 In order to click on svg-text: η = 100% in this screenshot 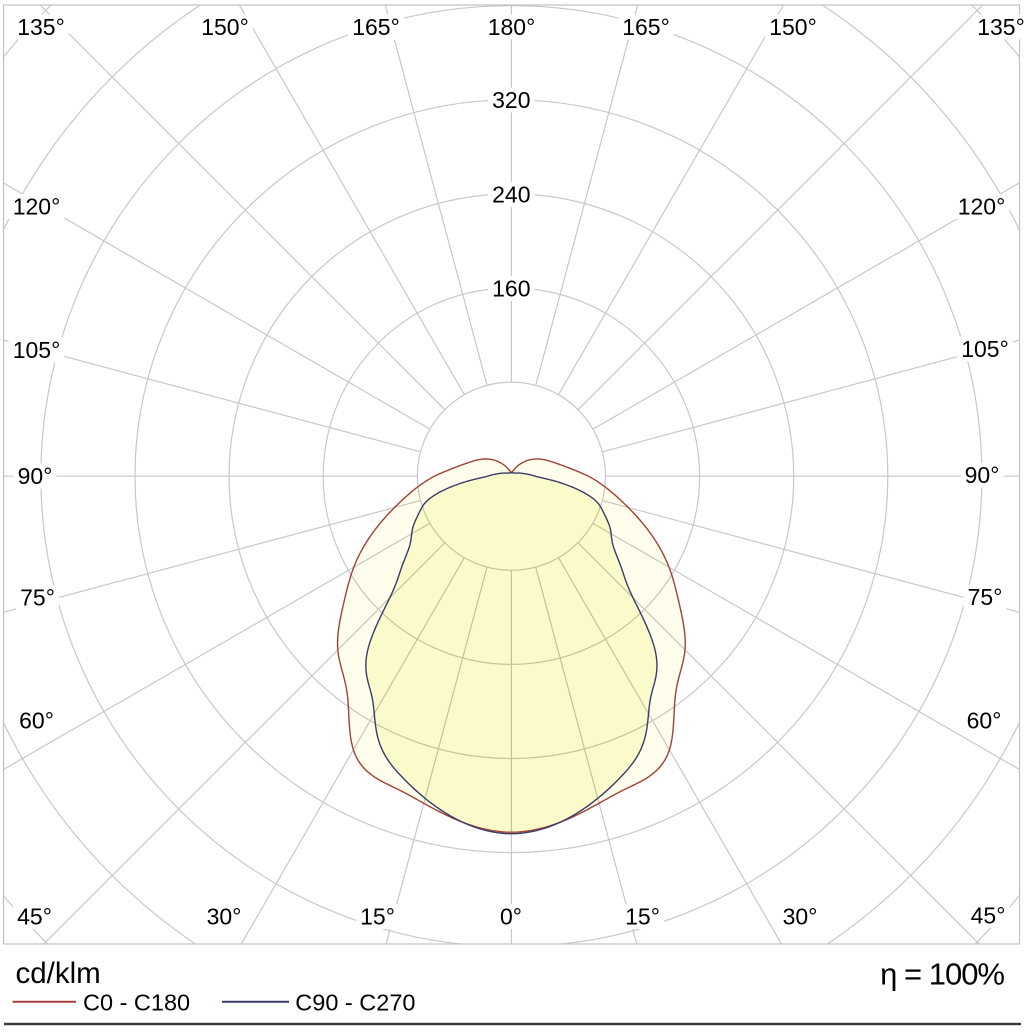, I will do `click(942, 974)`.